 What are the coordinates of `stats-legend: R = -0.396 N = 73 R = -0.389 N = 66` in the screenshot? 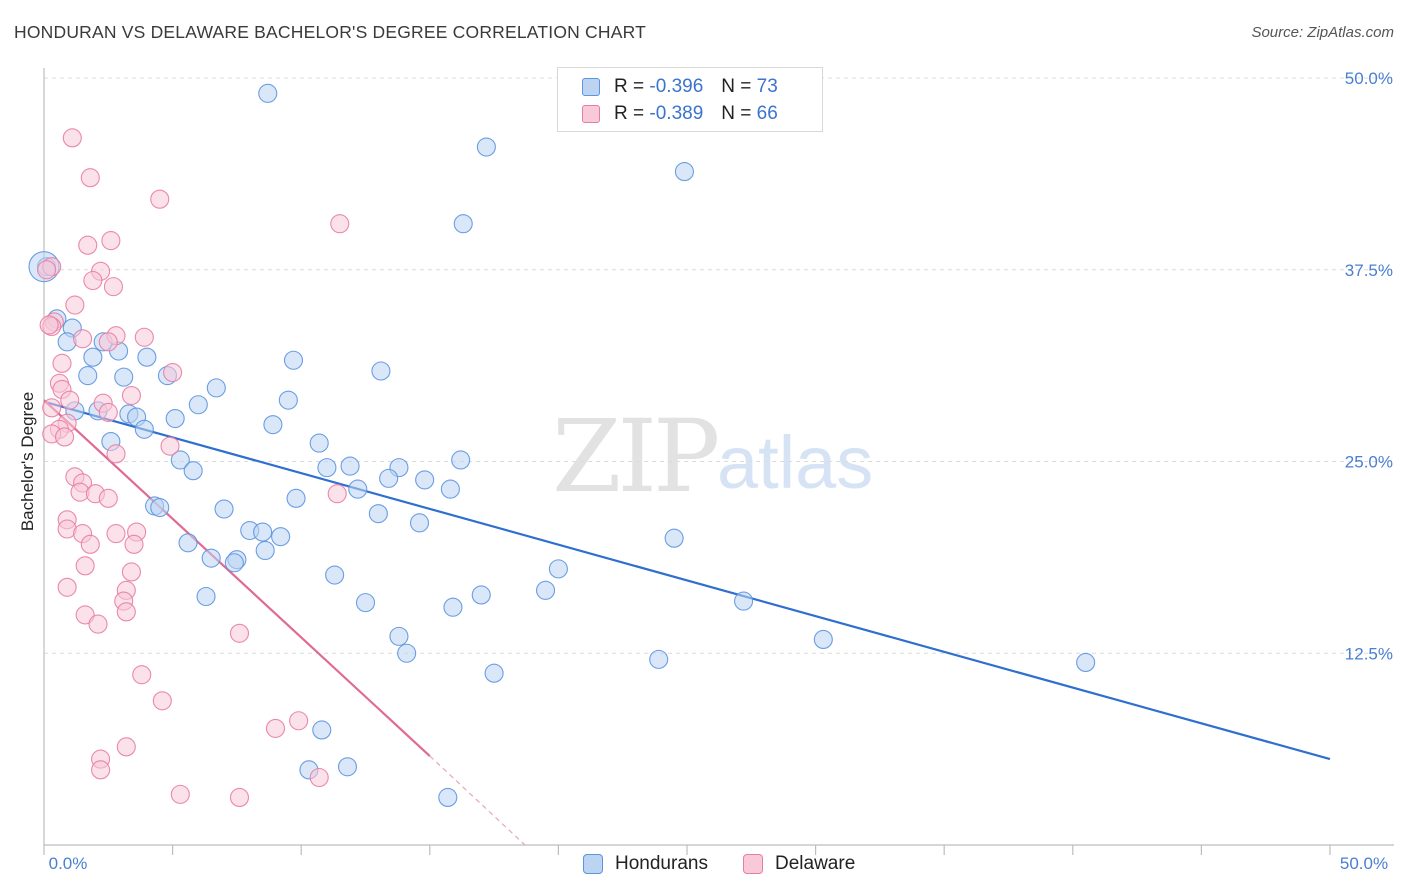 It's located at (690, 99).